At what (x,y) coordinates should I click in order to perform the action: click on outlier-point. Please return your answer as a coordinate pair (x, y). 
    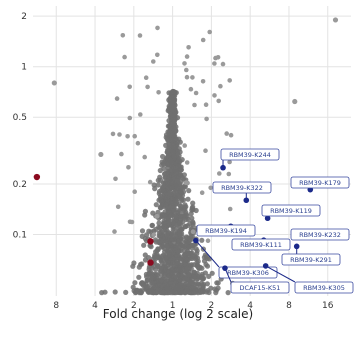
    Looking at the image, I should click on (295, 101).